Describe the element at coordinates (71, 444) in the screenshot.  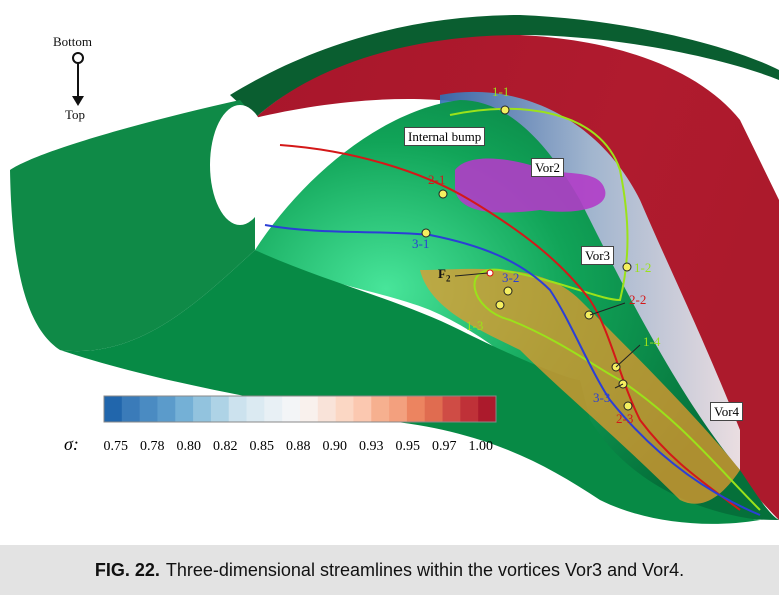
I see `sigma-symbol: σ:` at that location.